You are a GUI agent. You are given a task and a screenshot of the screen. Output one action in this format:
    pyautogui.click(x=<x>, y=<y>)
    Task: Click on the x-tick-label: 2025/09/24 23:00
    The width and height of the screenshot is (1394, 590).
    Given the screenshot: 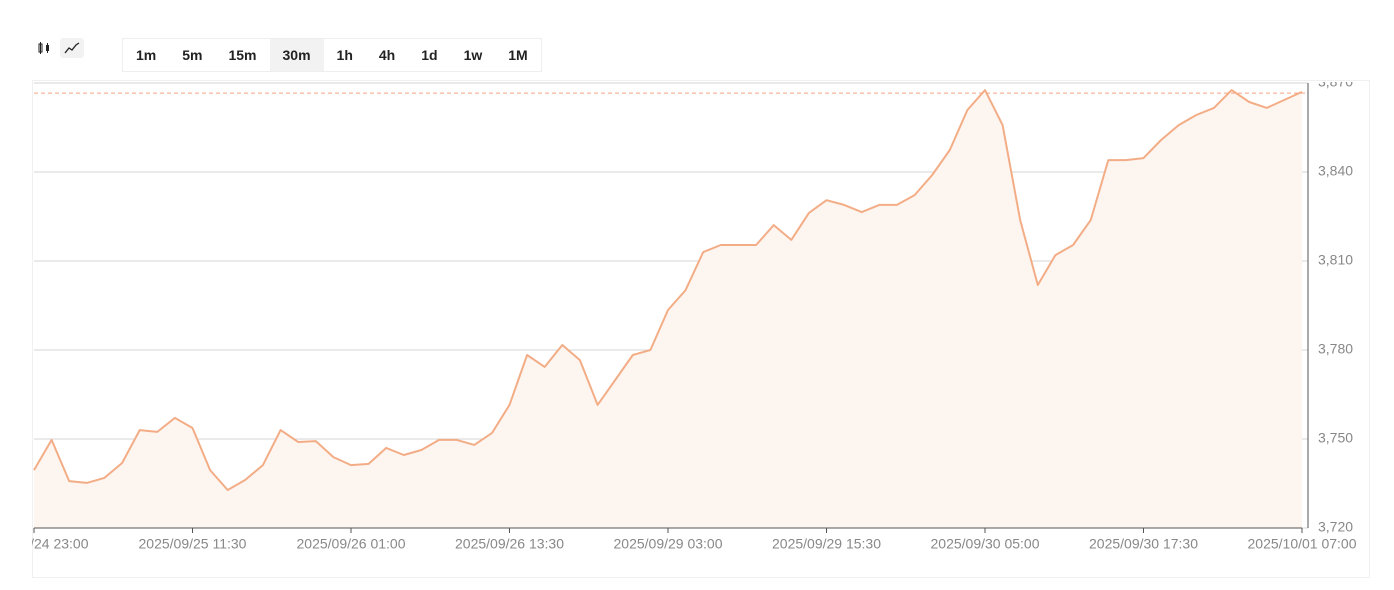 What is the action you would take?
    pyautogui.click(x=44, y=544)
    